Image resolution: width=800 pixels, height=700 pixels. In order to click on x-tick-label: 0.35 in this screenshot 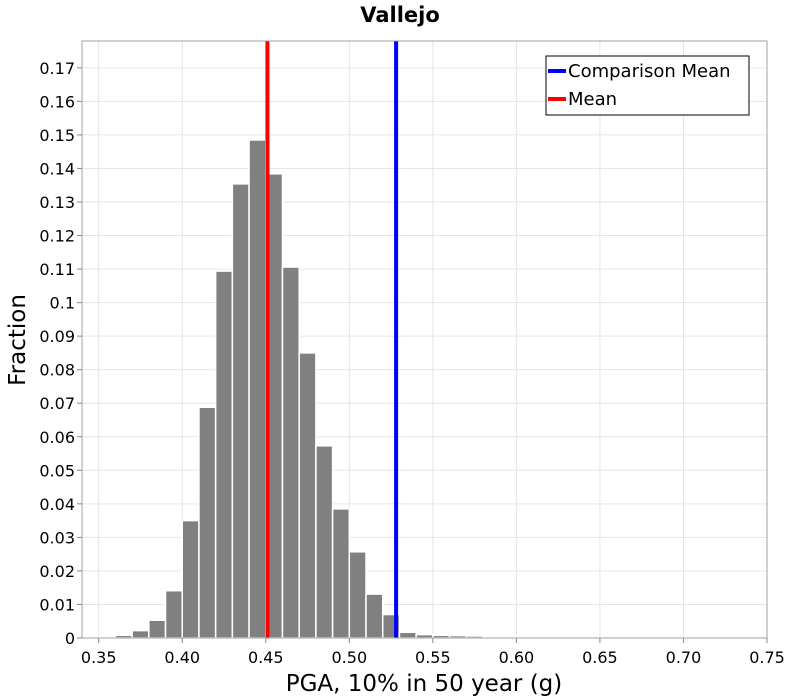, I will do `click(99, 657)`.